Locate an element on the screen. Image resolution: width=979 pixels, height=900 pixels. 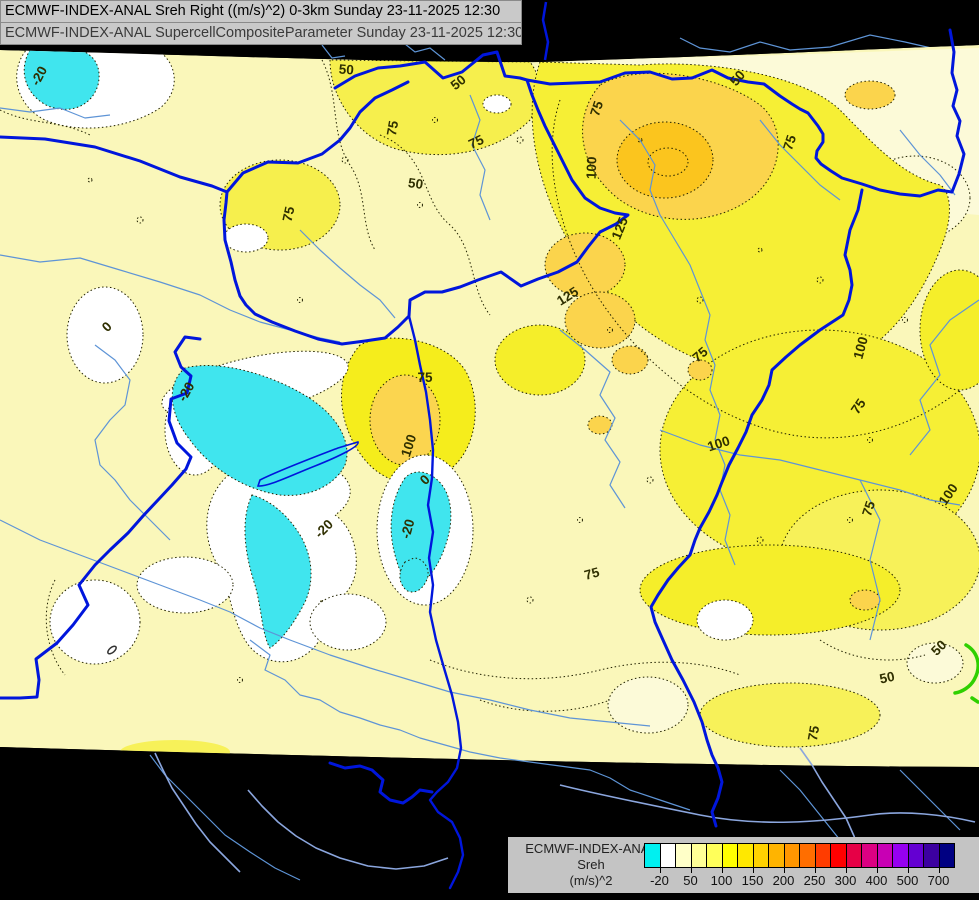
legend-colorbar is located at coordinates (799, 855).